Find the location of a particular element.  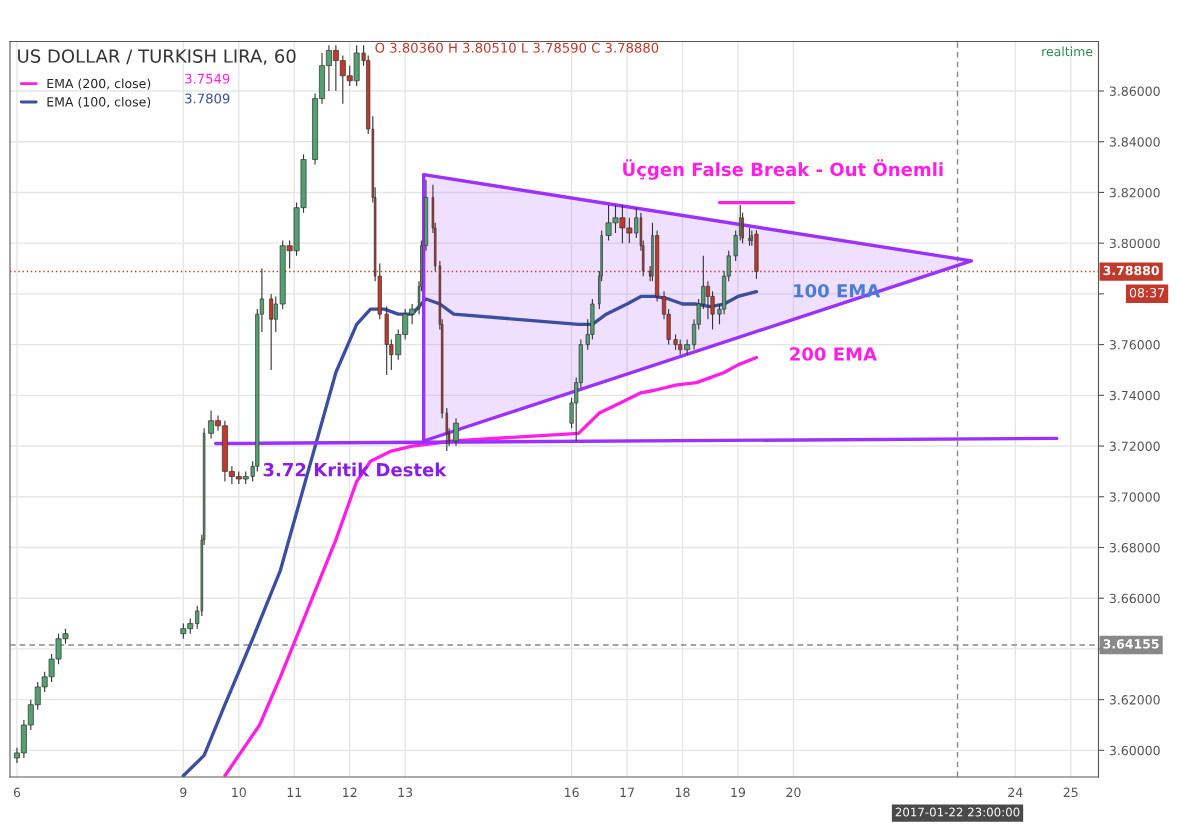

y-tick-label: 3.68000 is located at coordinates (1134, 547).